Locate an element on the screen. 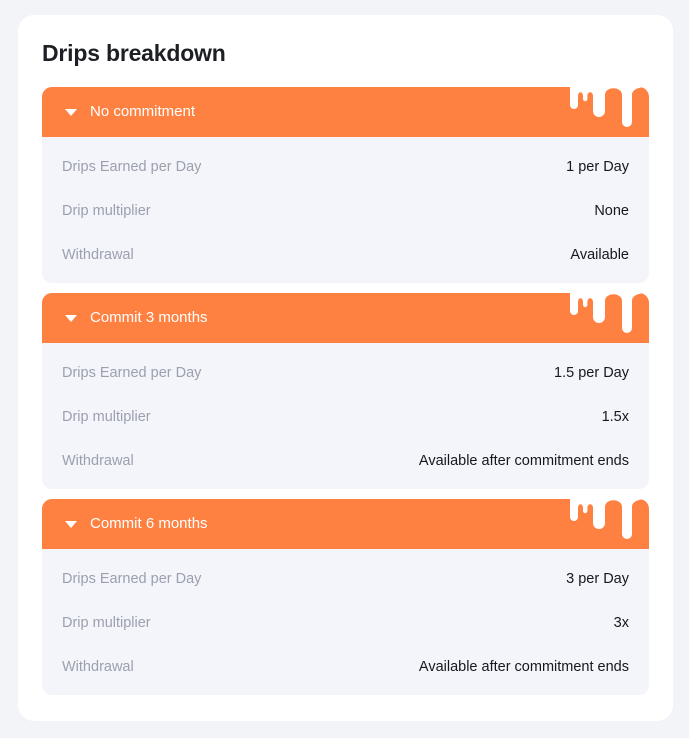 This screenshot has width=689, height=738. detail-row: Drip multiplier 1.5x is located at coordinates (345, 417).